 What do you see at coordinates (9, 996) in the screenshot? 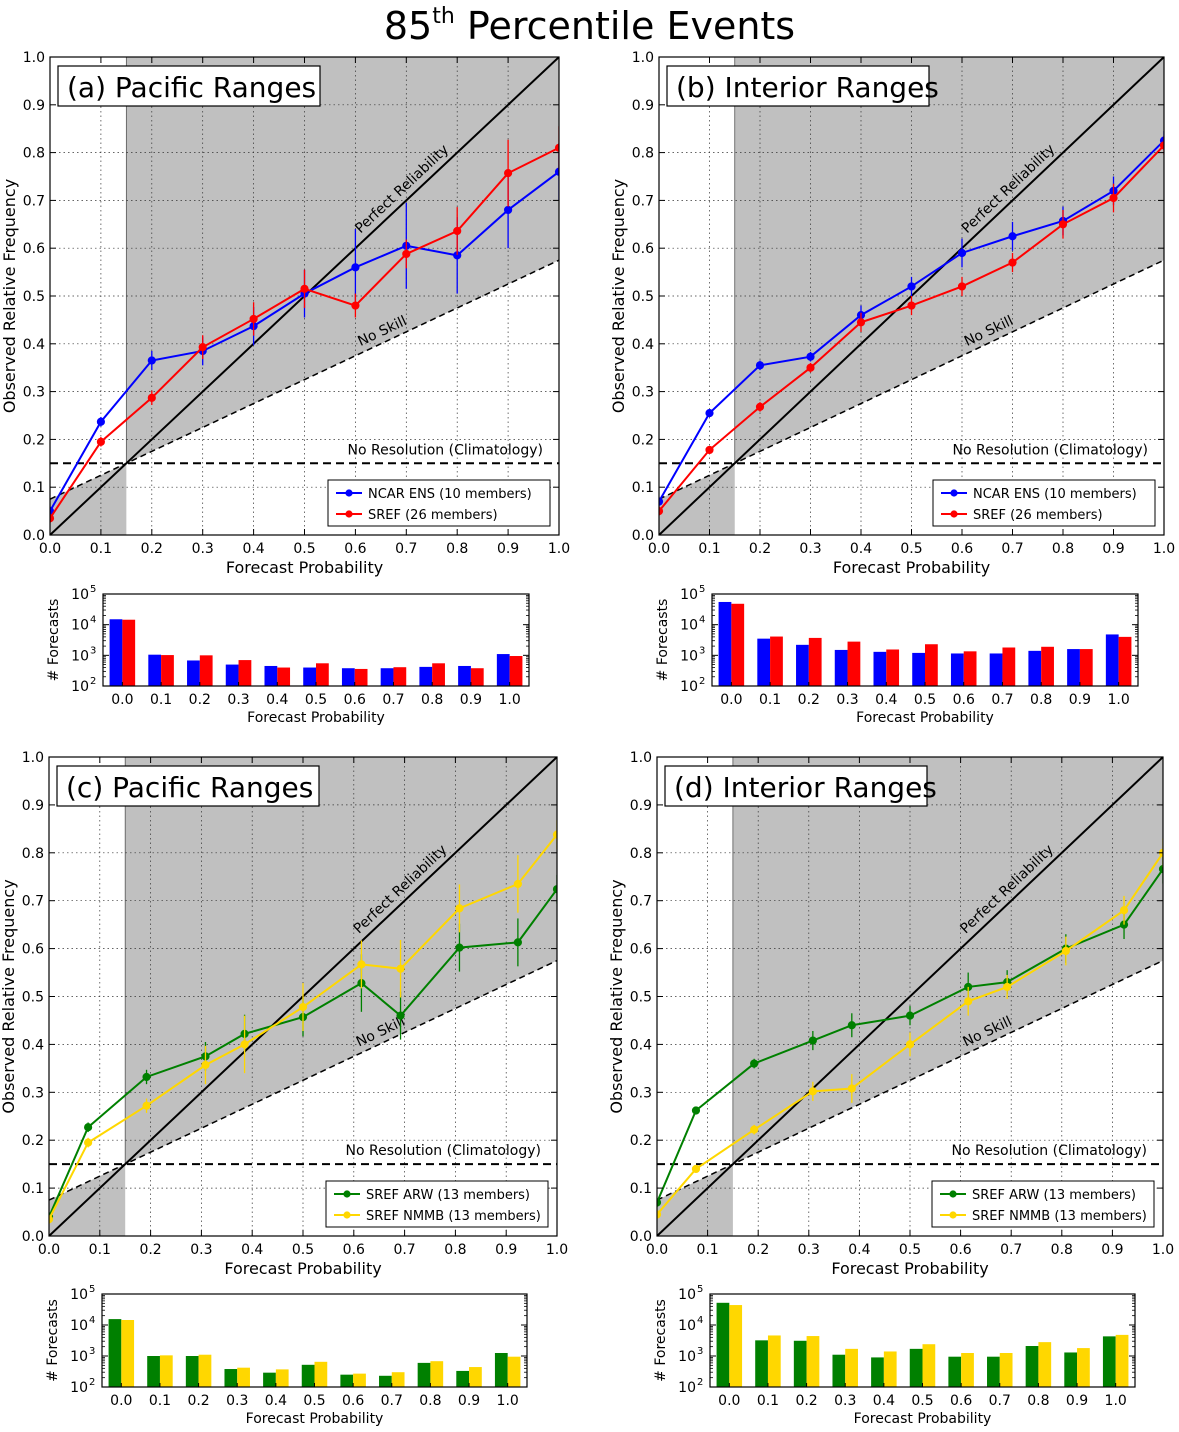
I see `y-axis-label: Observed Relative Frequency` at bounding box center [9, 996].